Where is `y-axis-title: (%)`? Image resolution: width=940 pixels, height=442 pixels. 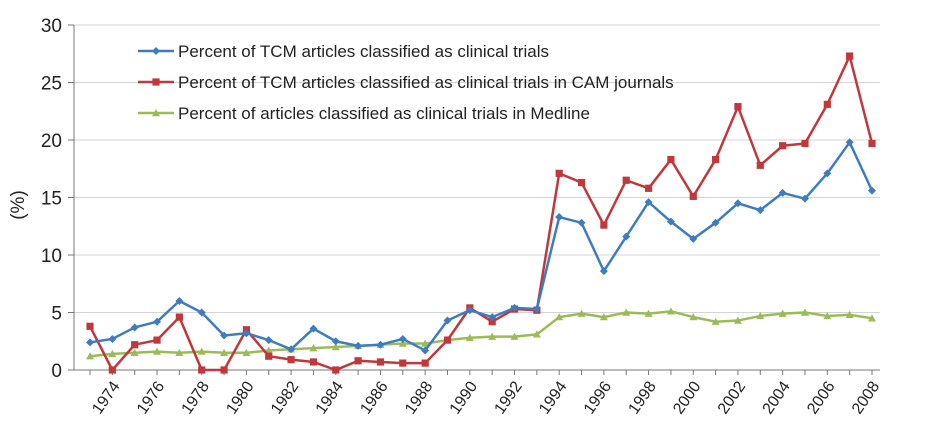 y-axis-title: (%) is located at coordinates (18, 205).